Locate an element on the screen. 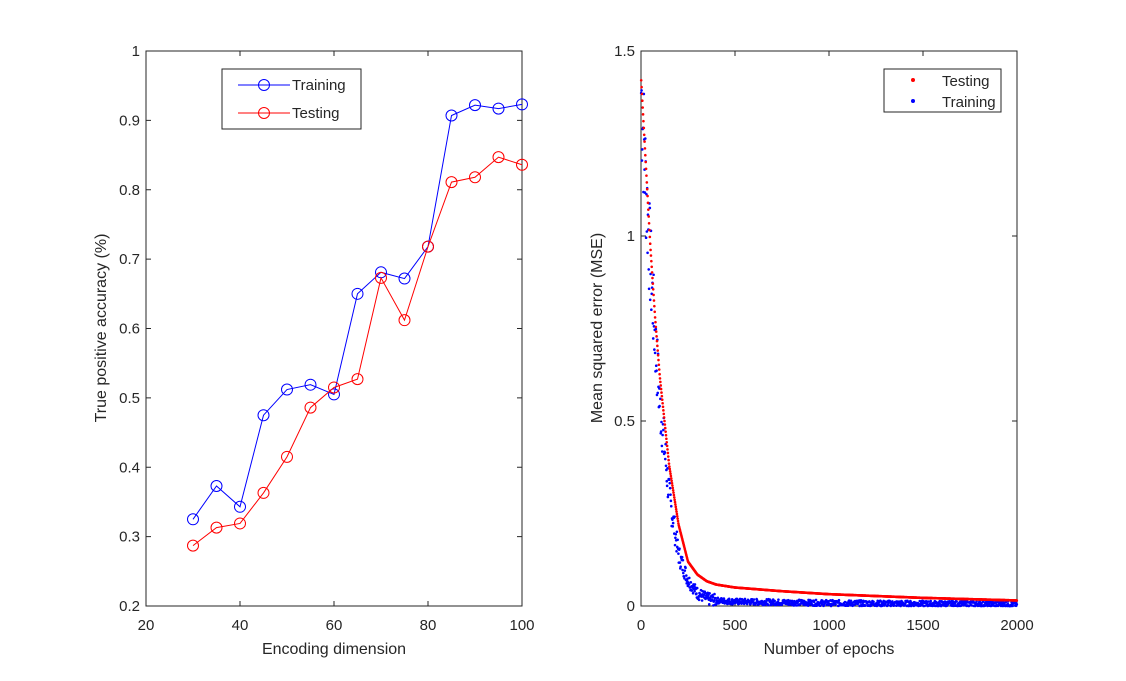 This screenshot has width=1126, height=681. accuracy-y-tick-label: 0.5 is located at coordinates (129, 398).